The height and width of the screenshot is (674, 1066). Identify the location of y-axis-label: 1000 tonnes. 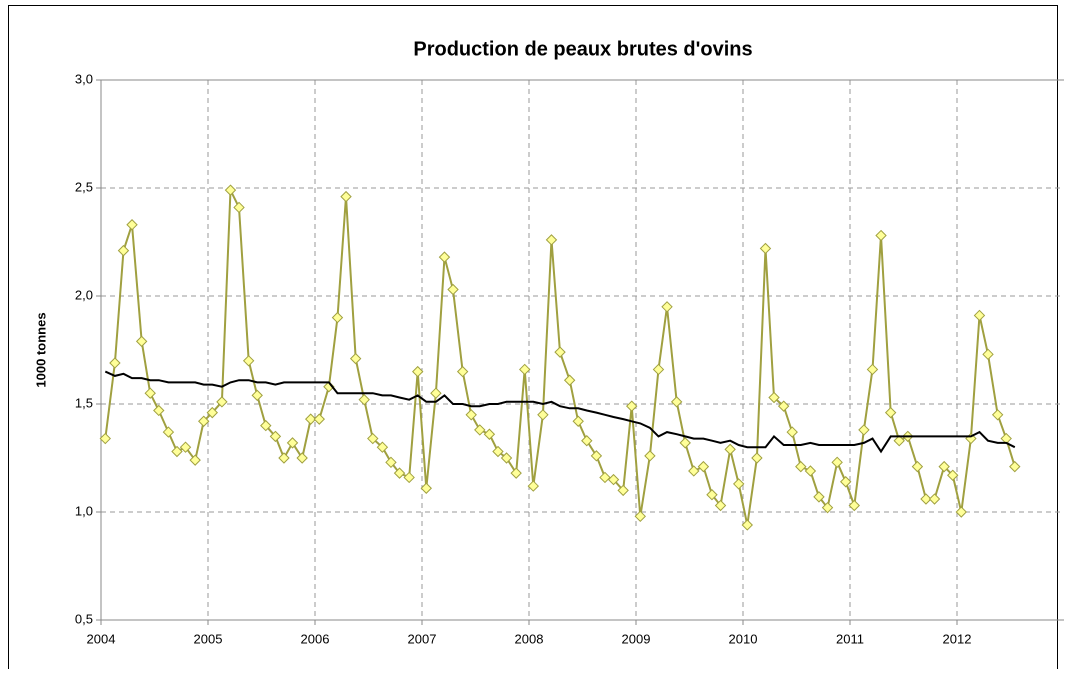
(40, 349).